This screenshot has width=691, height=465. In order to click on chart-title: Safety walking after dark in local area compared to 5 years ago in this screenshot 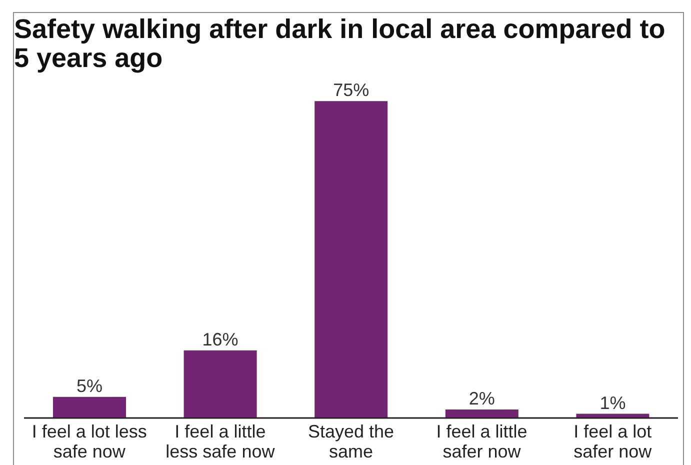, I will do `click(340, 43)`.